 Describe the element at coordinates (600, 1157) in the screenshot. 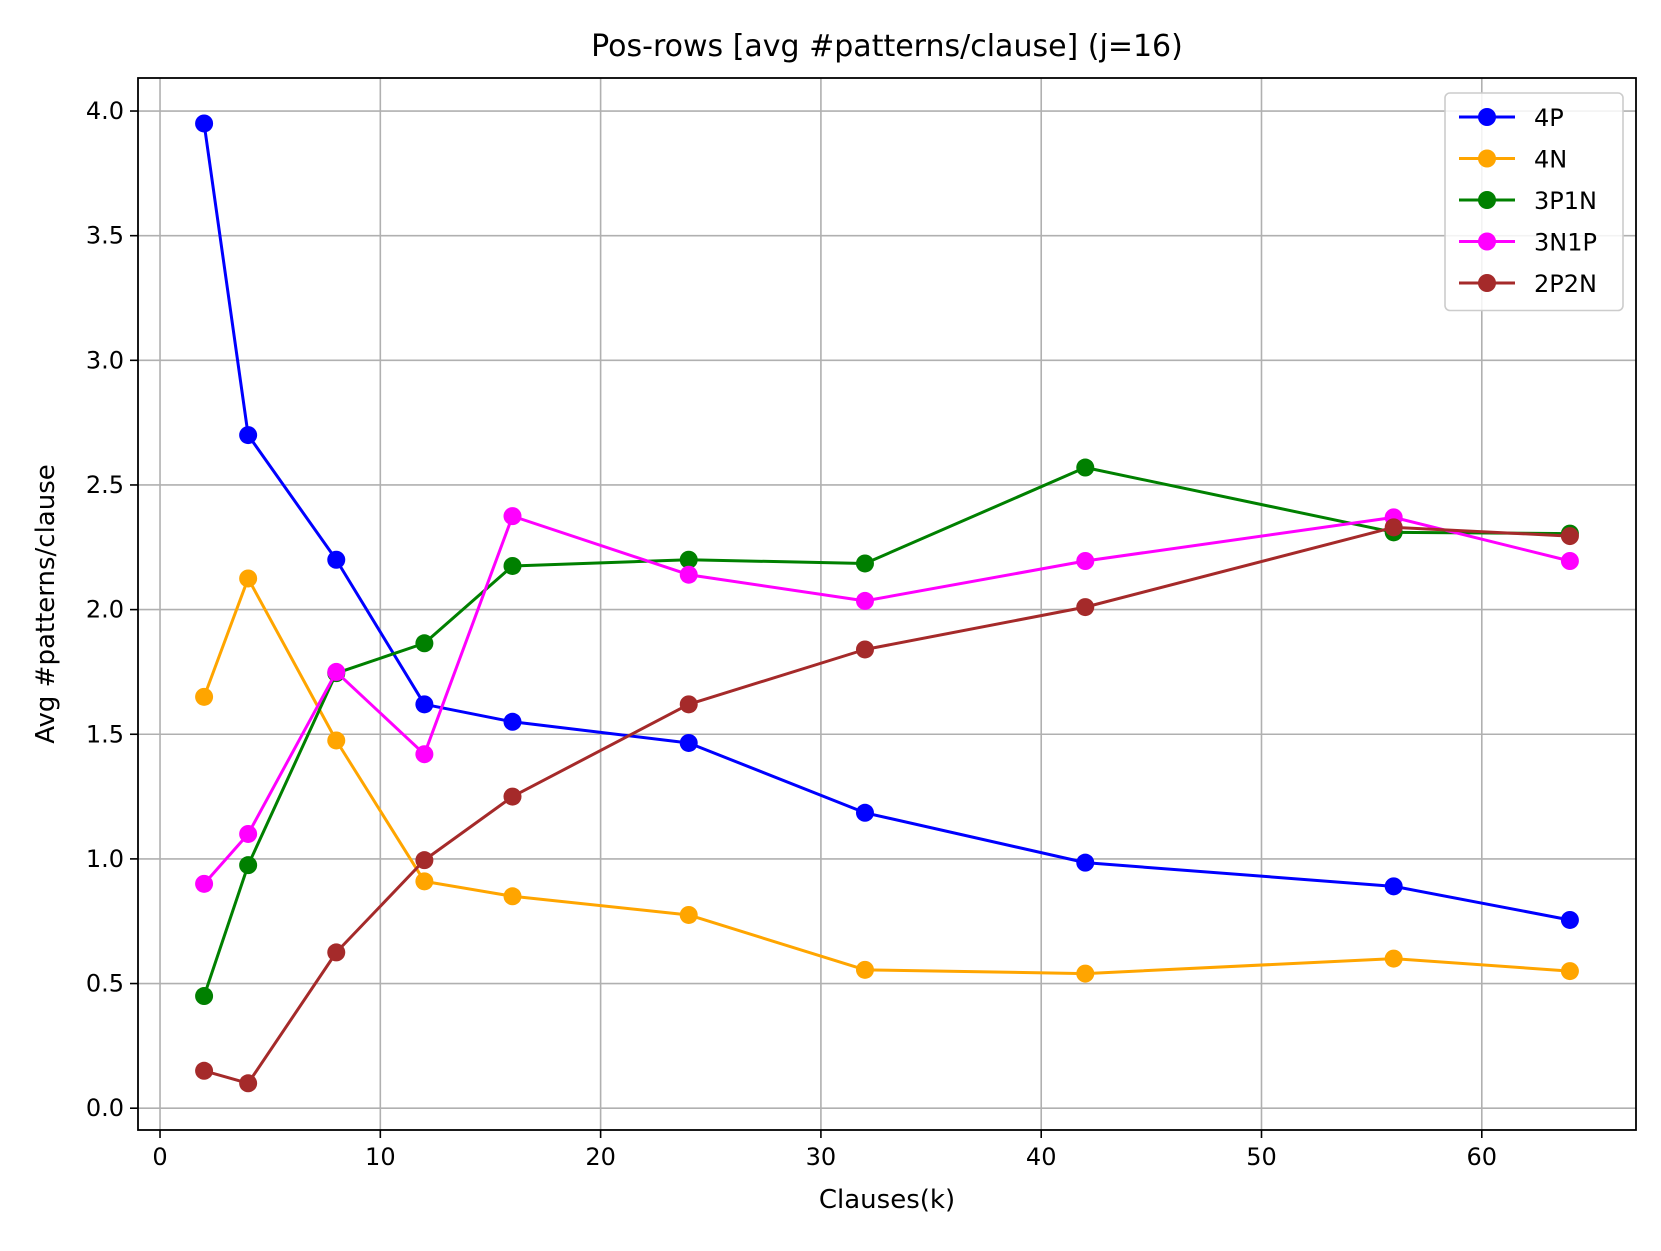

I see `x-tick-label: 20` at that location.